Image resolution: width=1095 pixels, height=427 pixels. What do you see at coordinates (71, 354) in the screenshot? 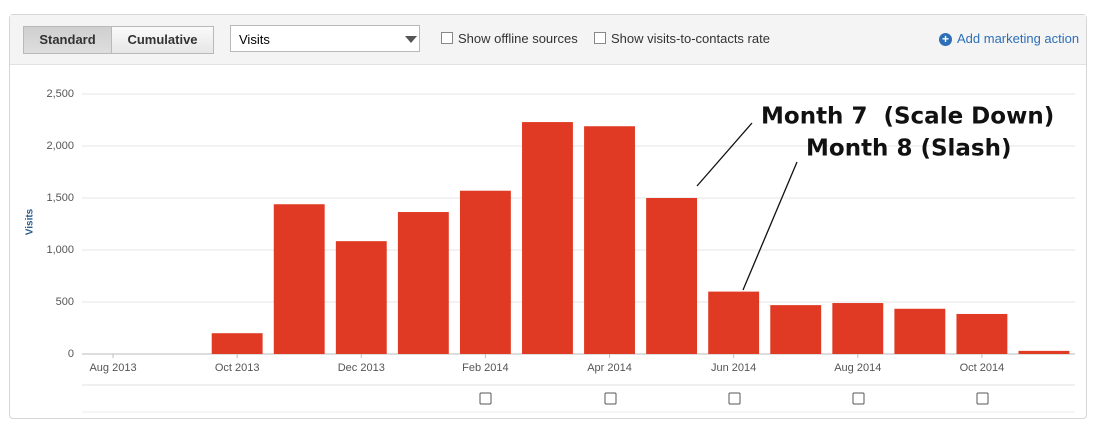
I see `y-tick-label: 0` at bounding box center [71, 354].